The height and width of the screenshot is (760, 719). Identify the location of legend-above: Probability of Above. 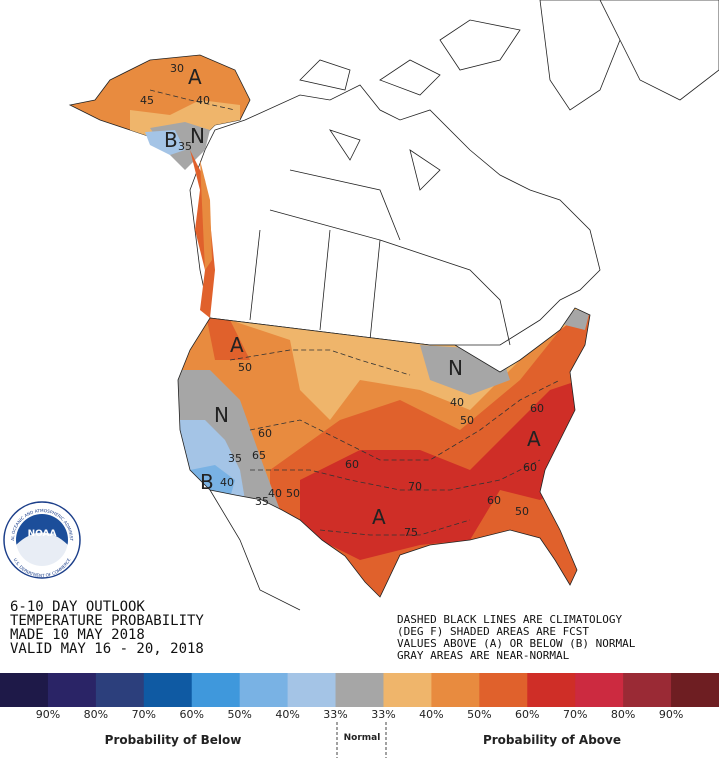
(552, 740).